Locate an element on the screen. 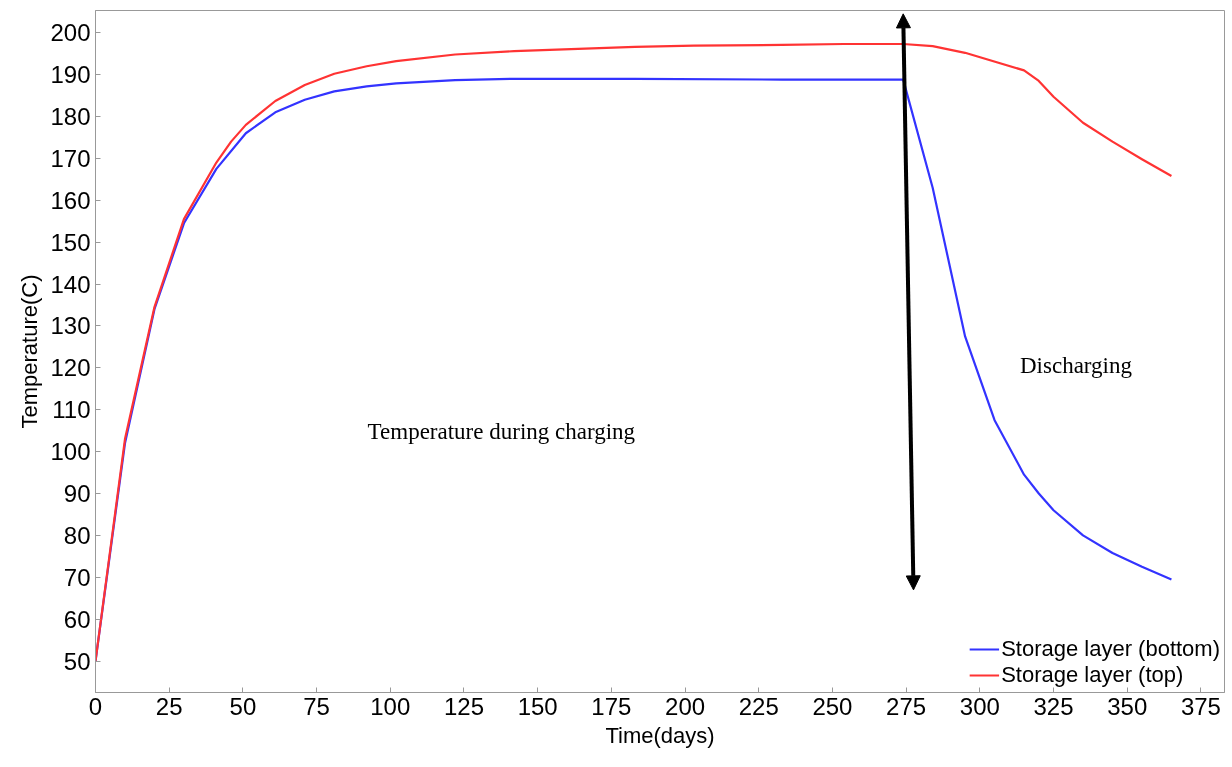  y-tick-label: 140 is located at coordinates (70, 284).